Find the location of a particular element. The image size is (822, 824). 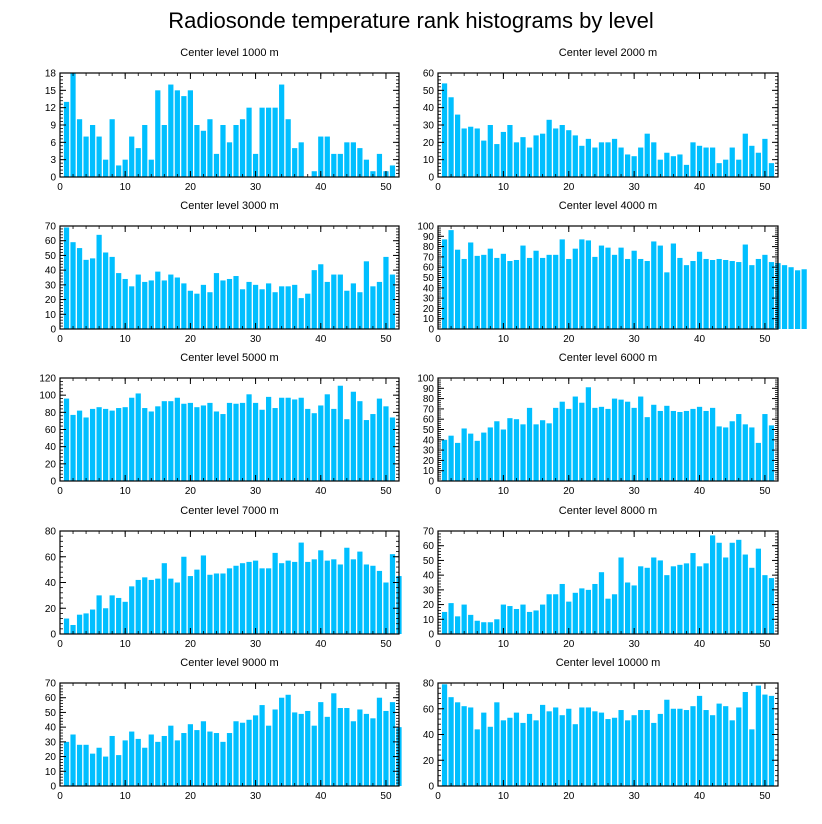

y-tick-label: 12 is located at coordinates (51, 108).